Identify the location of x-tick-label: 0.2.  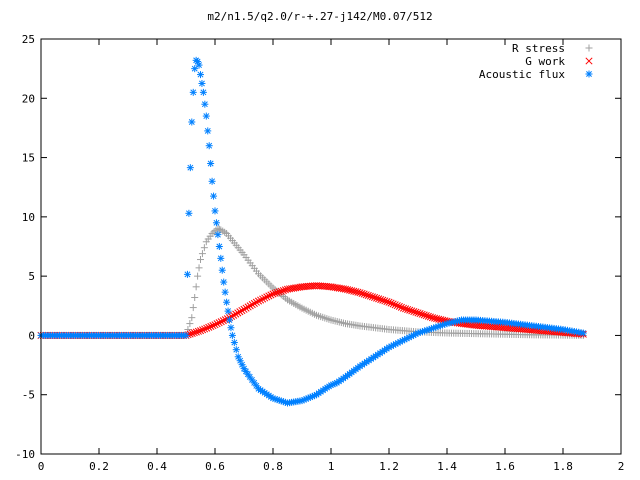
(99, 466).